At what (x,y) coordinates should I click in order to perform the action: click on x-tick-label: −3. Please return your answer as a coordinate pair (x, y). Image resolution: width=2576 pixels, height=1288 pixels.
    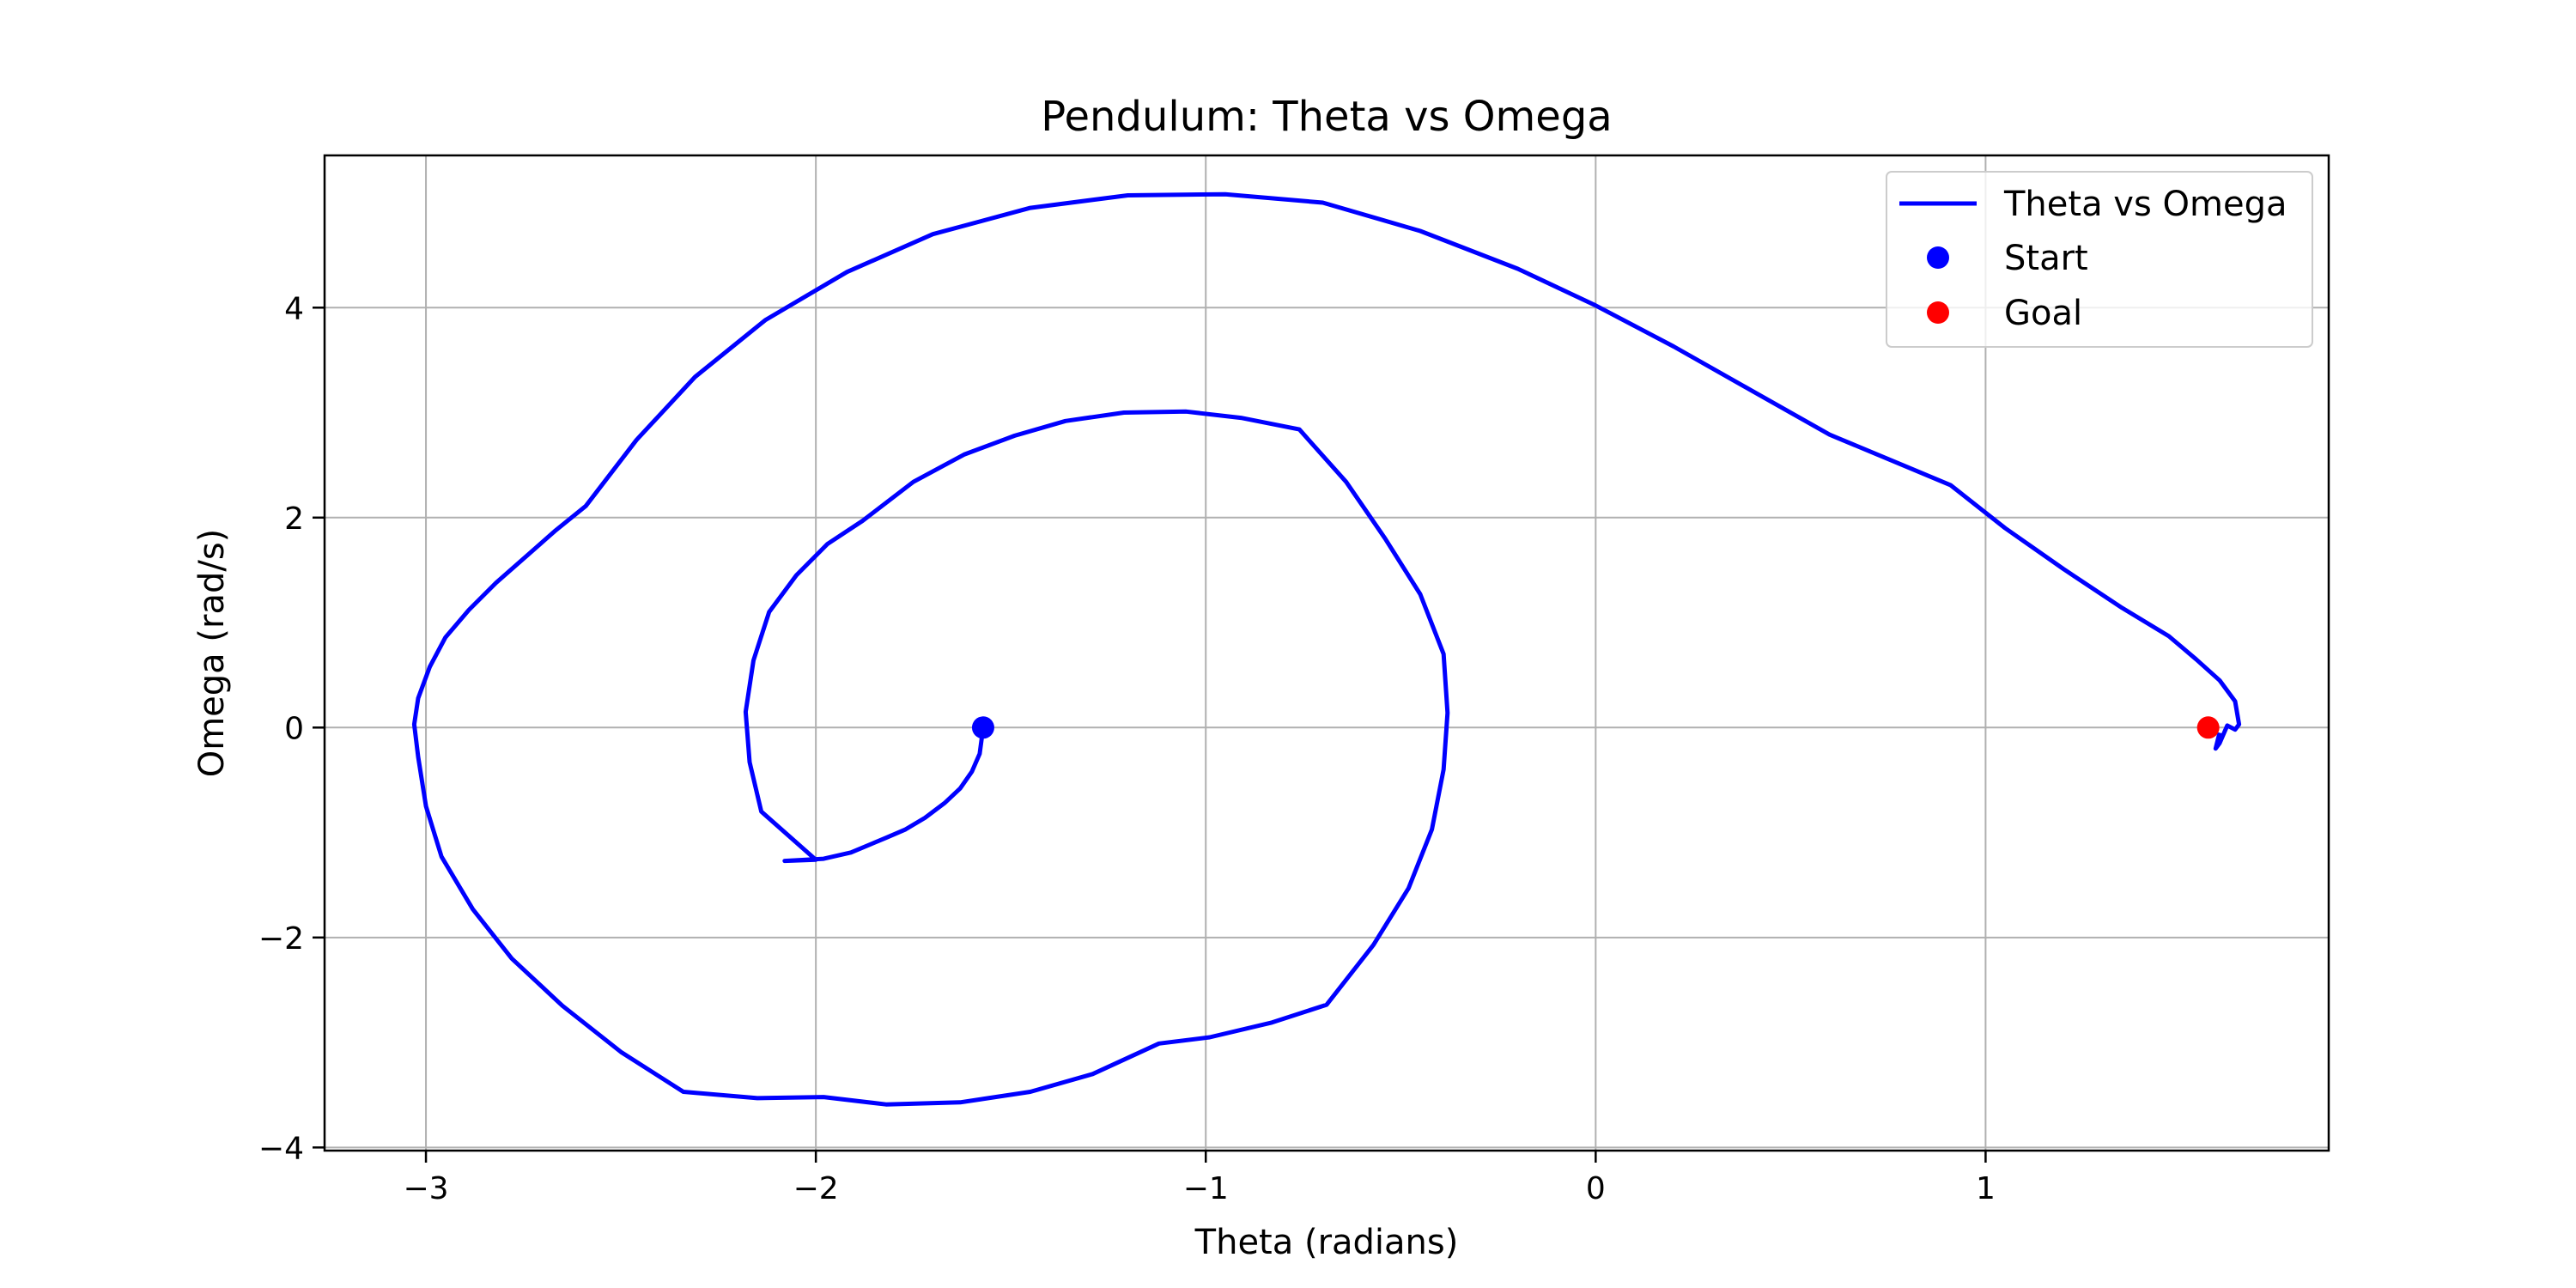
    Looking at the image, I should click on (426, 1188).